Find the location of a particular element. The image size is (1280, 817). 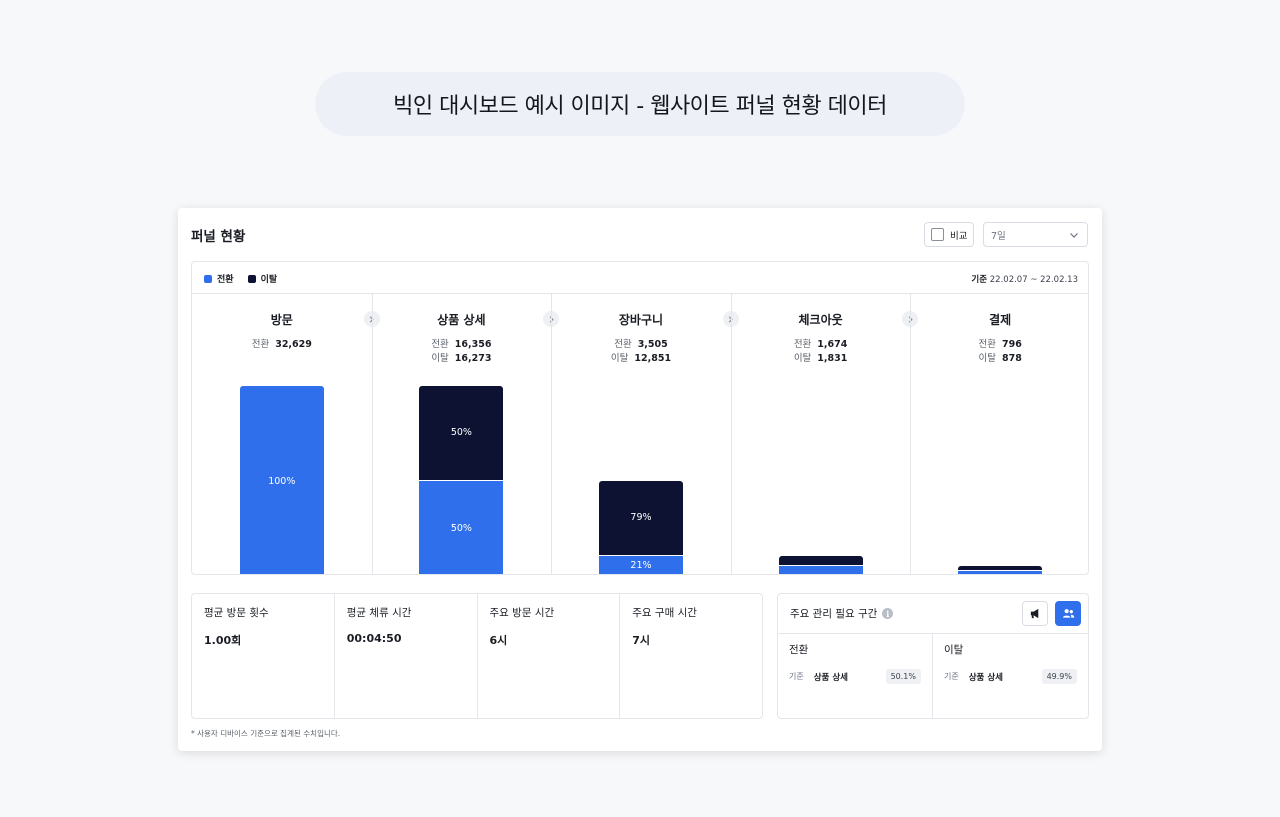

critical-conversion: 전환 기준 상품 상세 50.1% is located at coordinates (855, 676).